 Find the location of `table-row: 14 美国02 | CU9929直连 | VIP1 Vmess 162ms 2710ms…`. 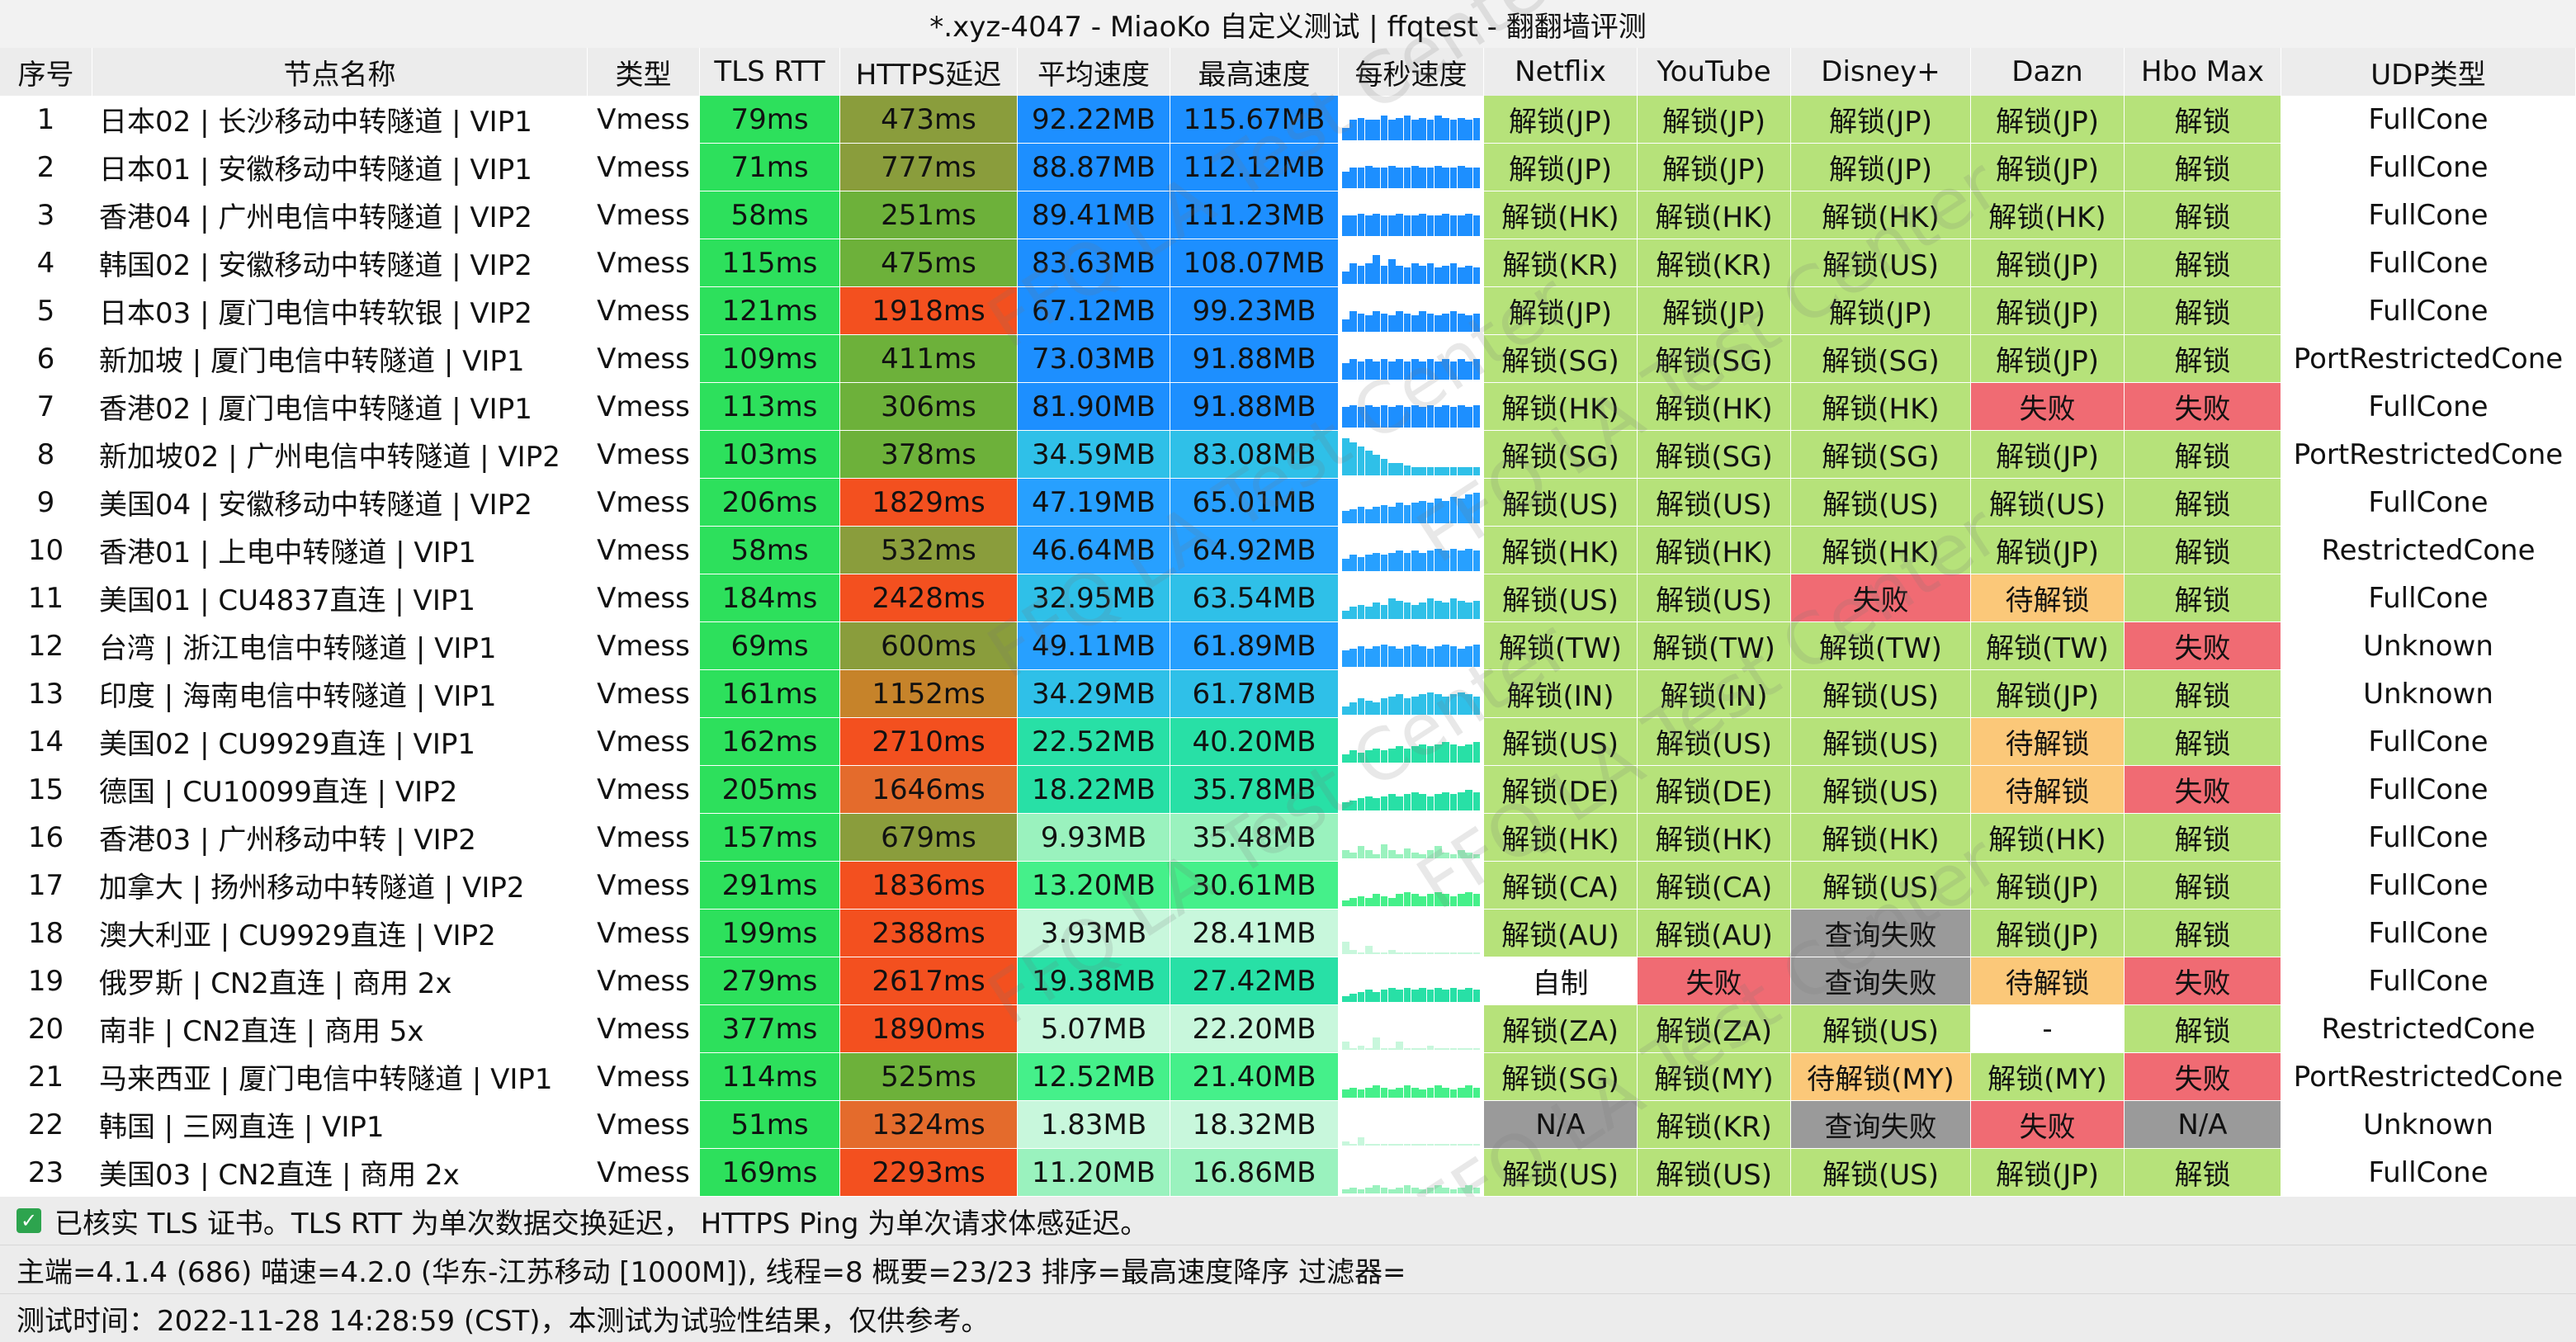

table-row: 14 美国02 | CU9929直连 | VIP1 Vmess 162ms 2710ms… is located at coordinates (1288, 742).